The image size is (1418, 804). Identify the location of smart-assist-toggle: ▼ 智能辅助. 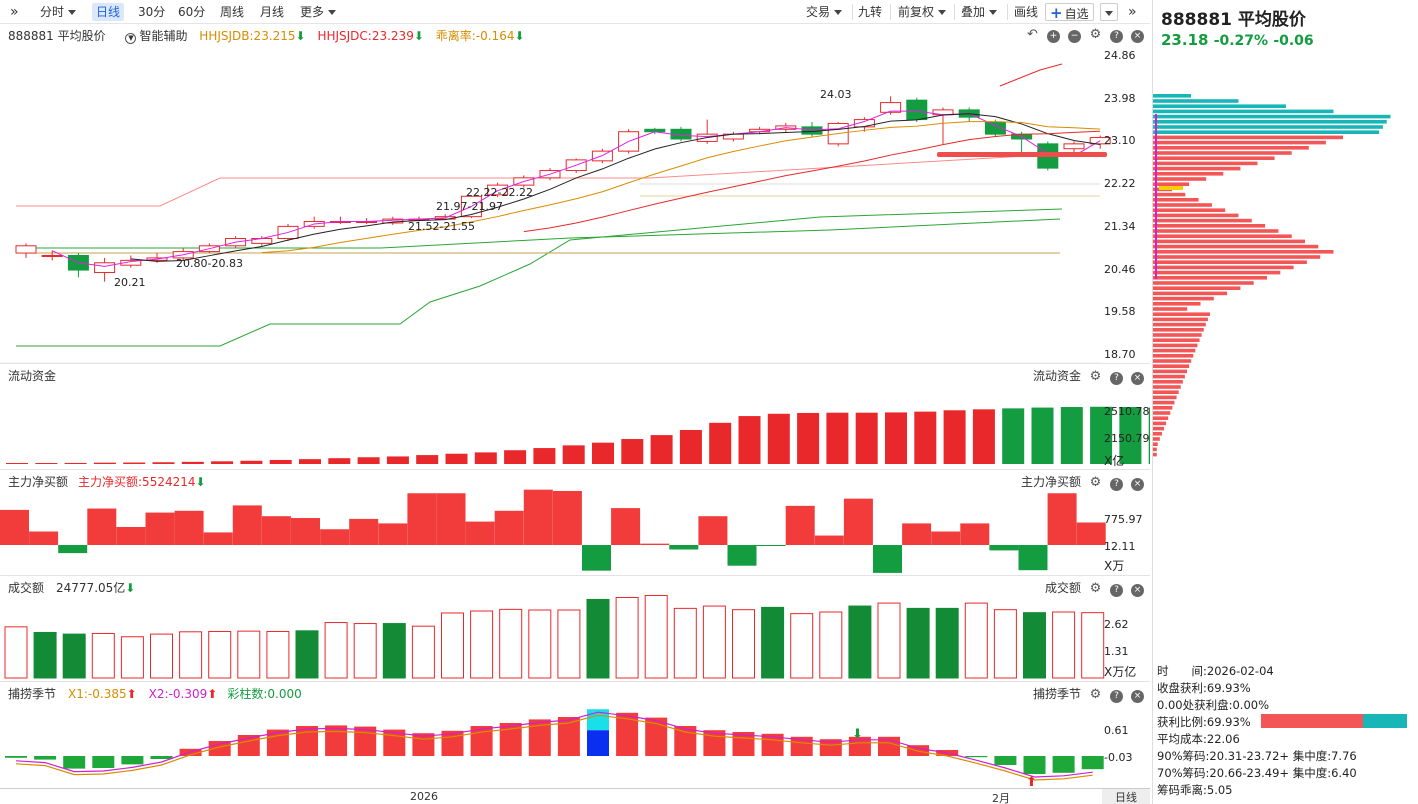
(156, 36).